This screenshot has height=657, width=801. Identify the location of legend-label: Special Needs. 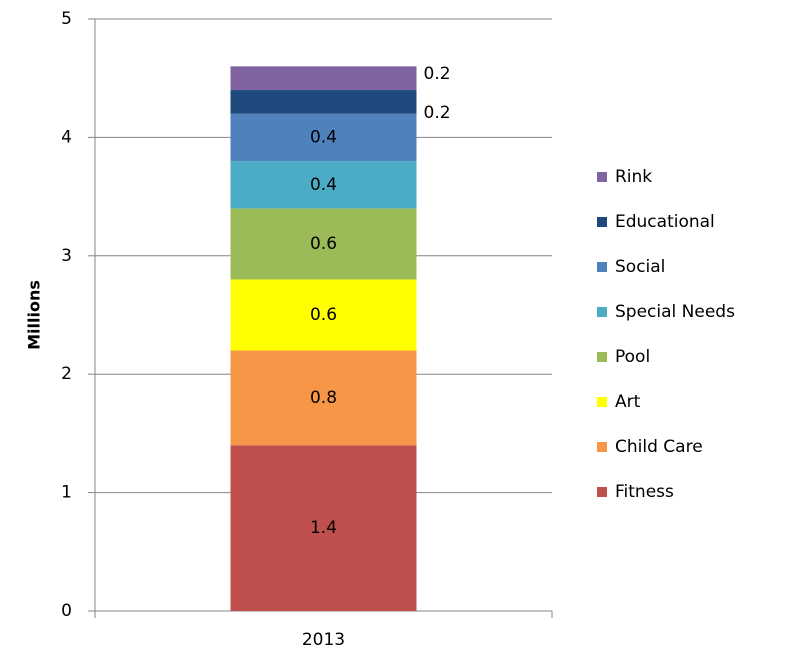
(675, 312).